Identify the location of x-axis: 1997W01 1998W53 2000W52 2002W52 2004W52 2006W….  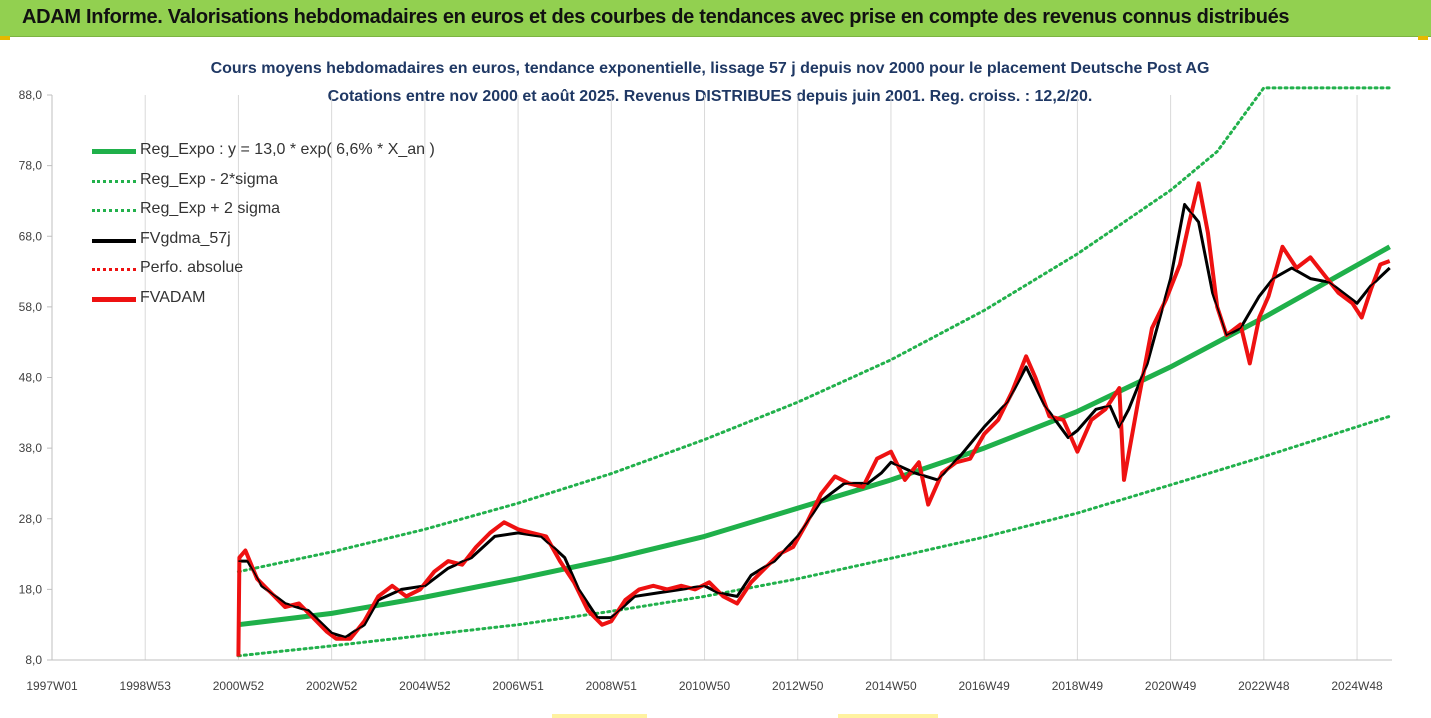
(709, 676).